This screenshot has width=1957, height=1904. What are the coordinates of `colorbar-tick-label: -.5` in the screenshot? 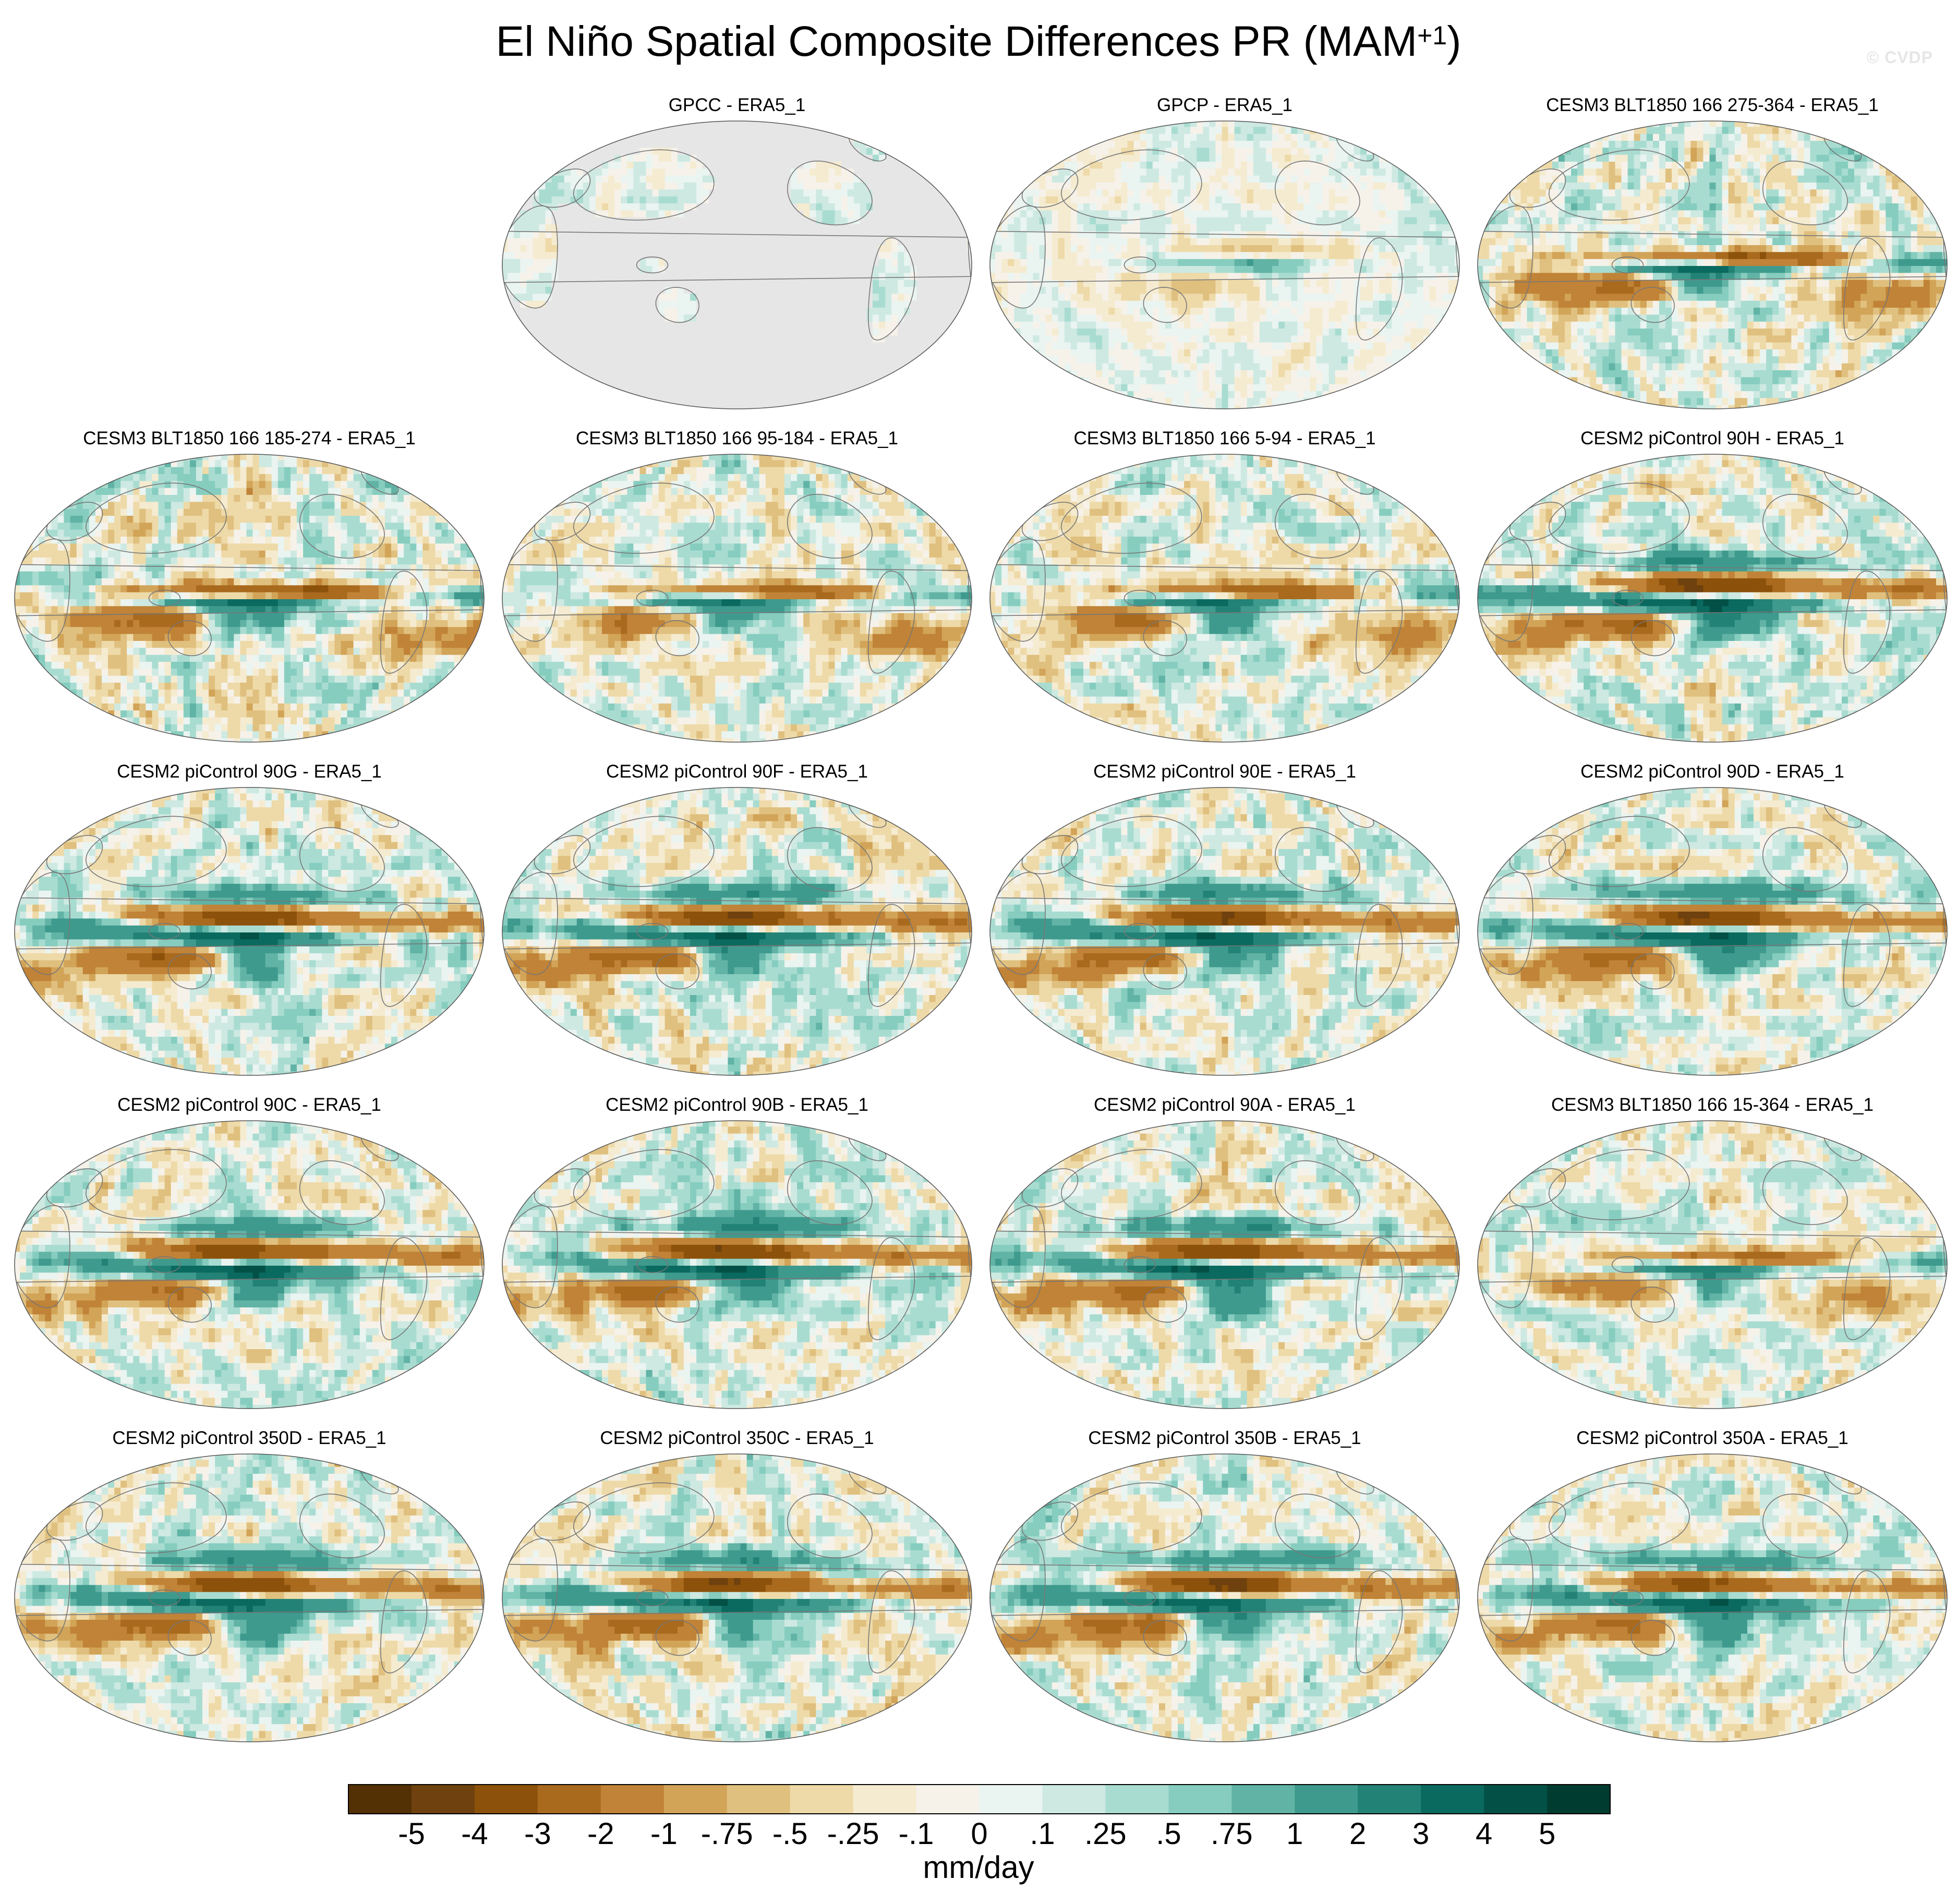 It's located at (790, 1834).